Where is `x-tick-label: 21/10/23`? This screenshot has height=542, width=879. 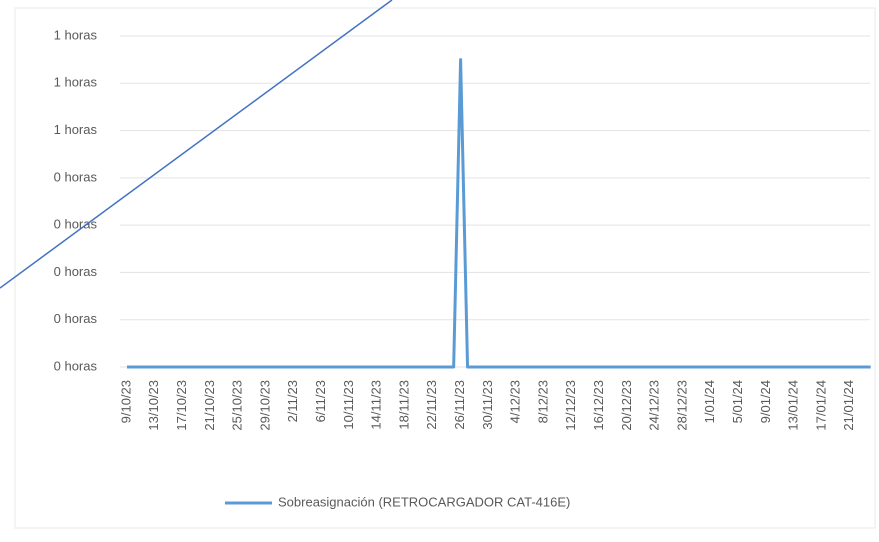 x-tick-label: 21/10/23 is located at coordinates (209, 405).